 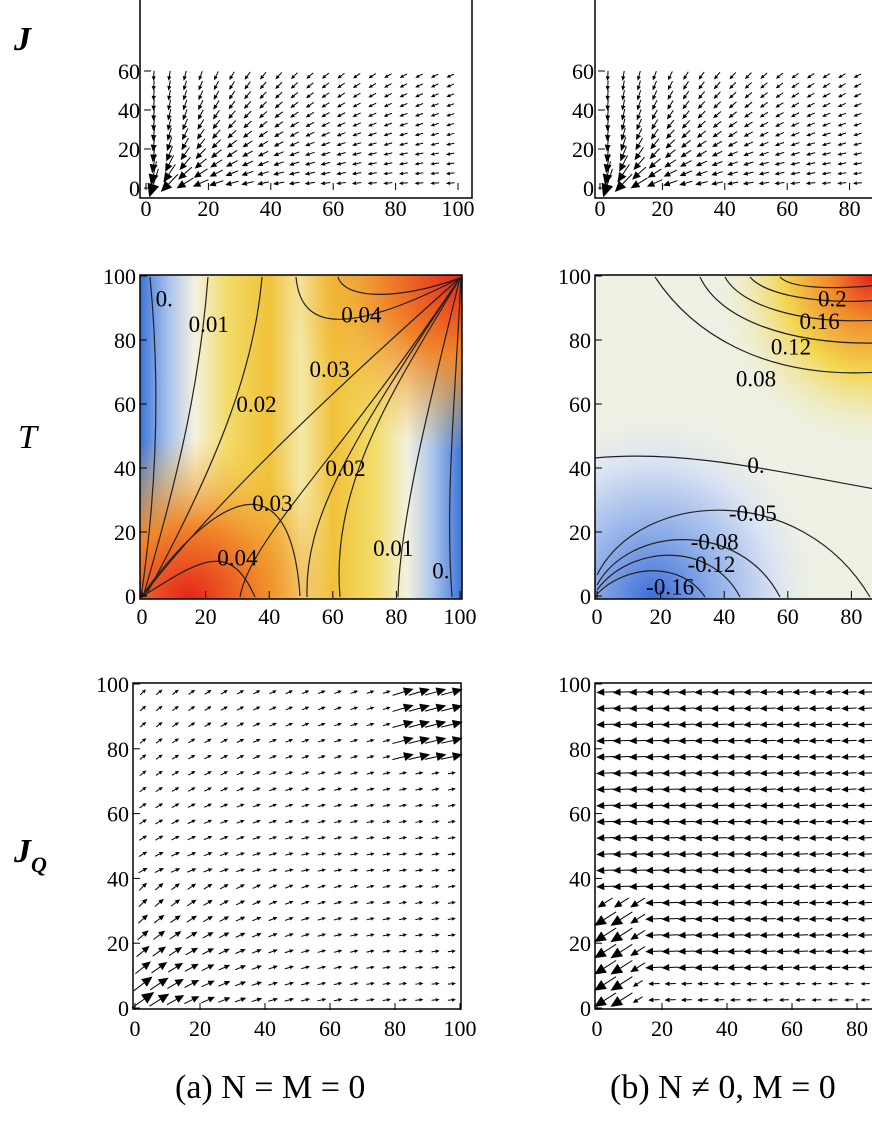 What do you see at coordinates (733, 437) in the screenshot?
I see `contour-fill` at bounding box center [733, 437].